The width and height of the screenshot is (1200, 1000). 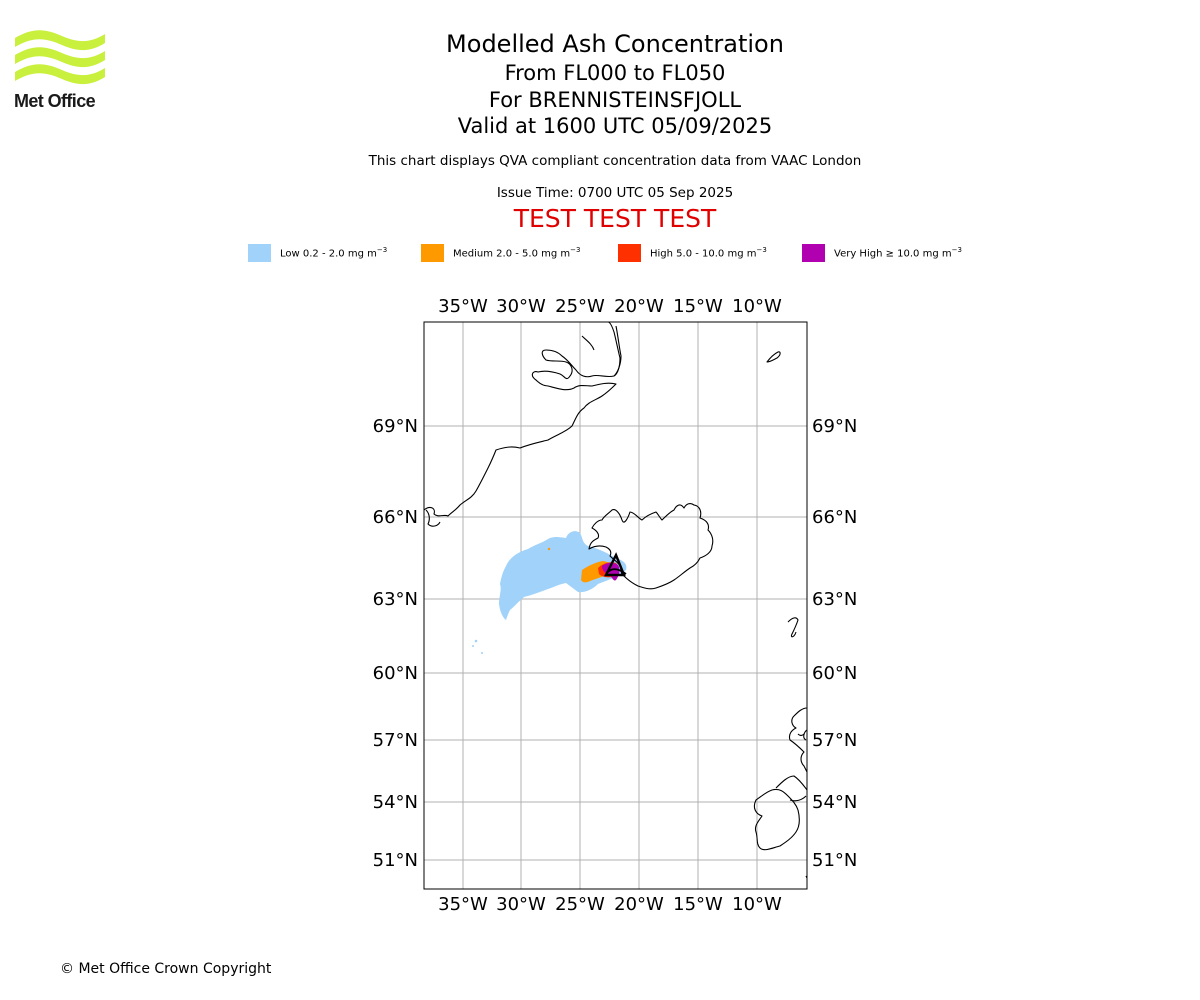 What do you see at coordinates (395, 740) in the screenshot?
I see `lat-label-left-57n: 57°N` at bounding box center [395, 740].